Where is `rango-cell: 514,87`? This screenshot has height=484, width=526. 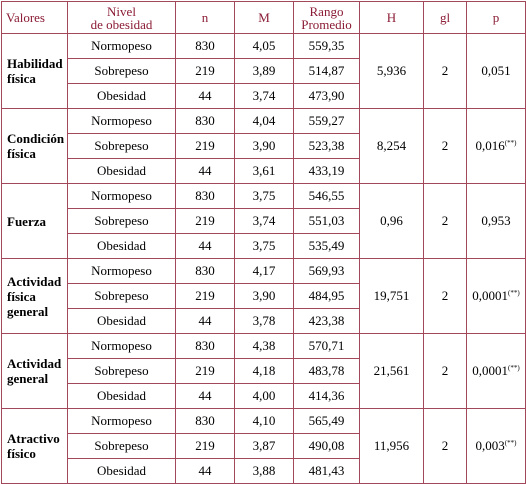
rango-cell: 514,87 is located at coordinates (326, 71).